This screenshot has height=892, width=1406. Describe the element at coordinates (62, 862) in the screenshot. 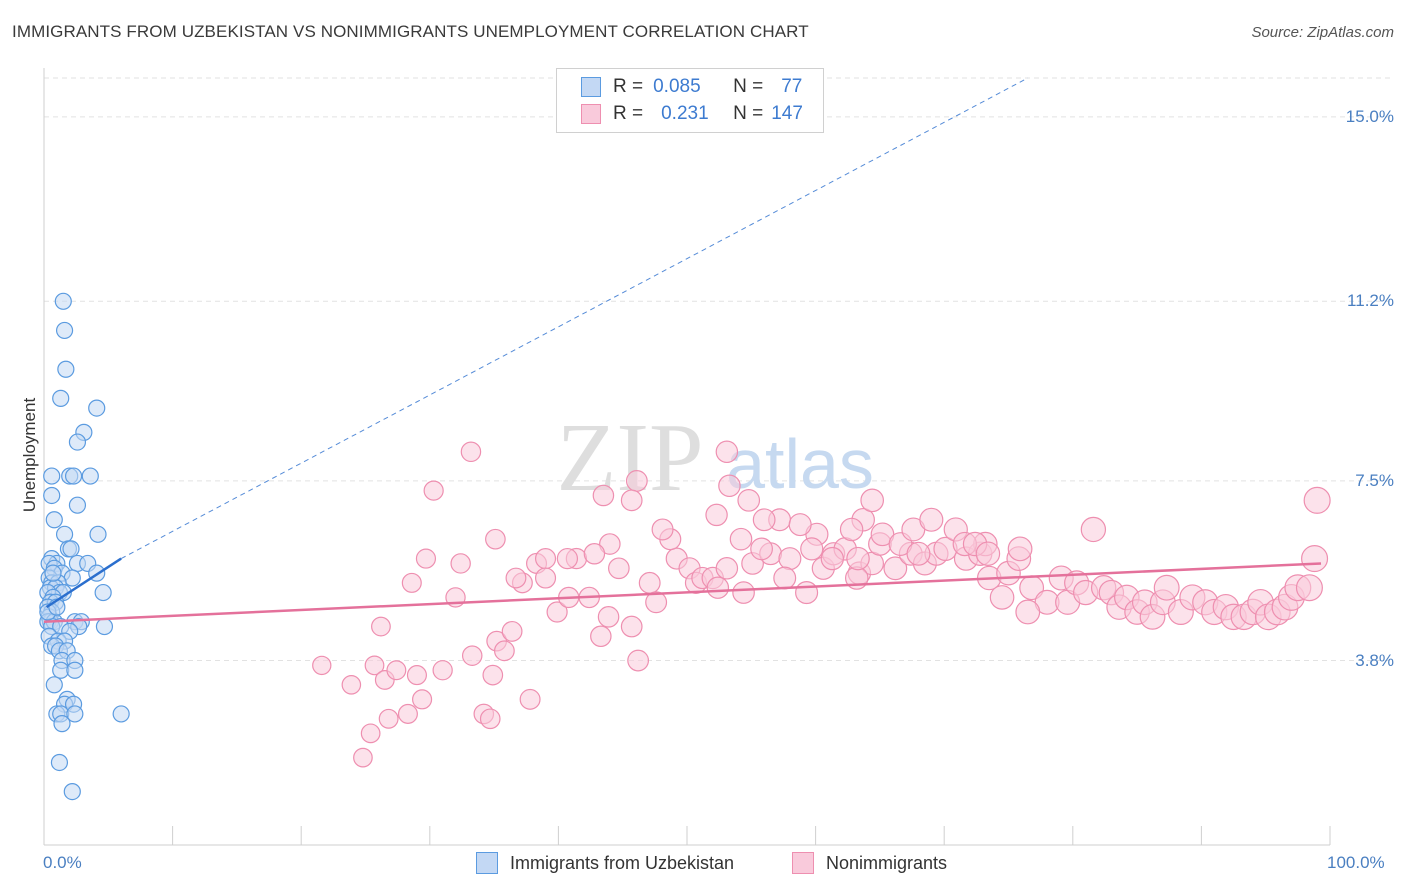

I see `x-tick-label-min: 0.0%` at that location.